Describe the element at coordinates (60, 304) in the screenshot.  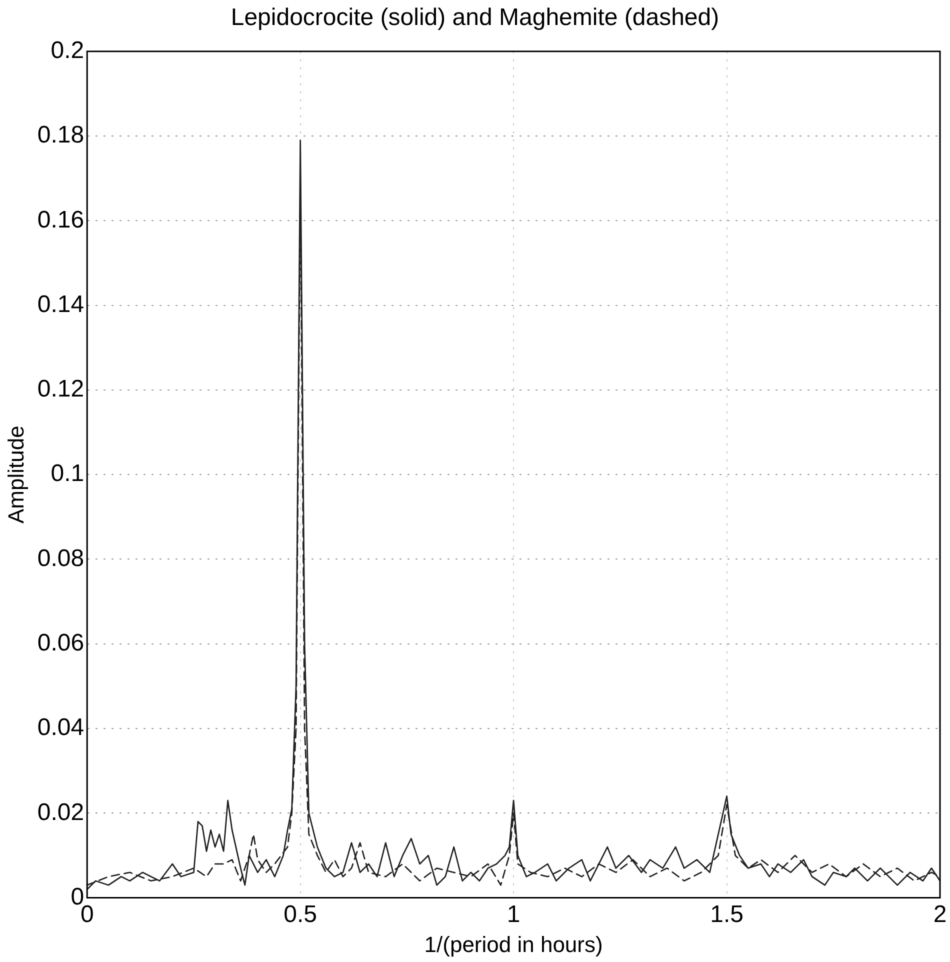
I see `y-tick-label: 0.14` at that location.